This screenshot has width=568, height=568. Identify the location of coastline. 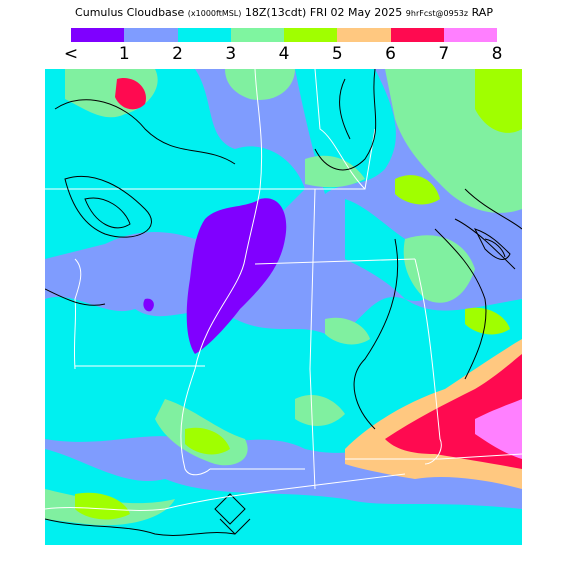
(225, 492).